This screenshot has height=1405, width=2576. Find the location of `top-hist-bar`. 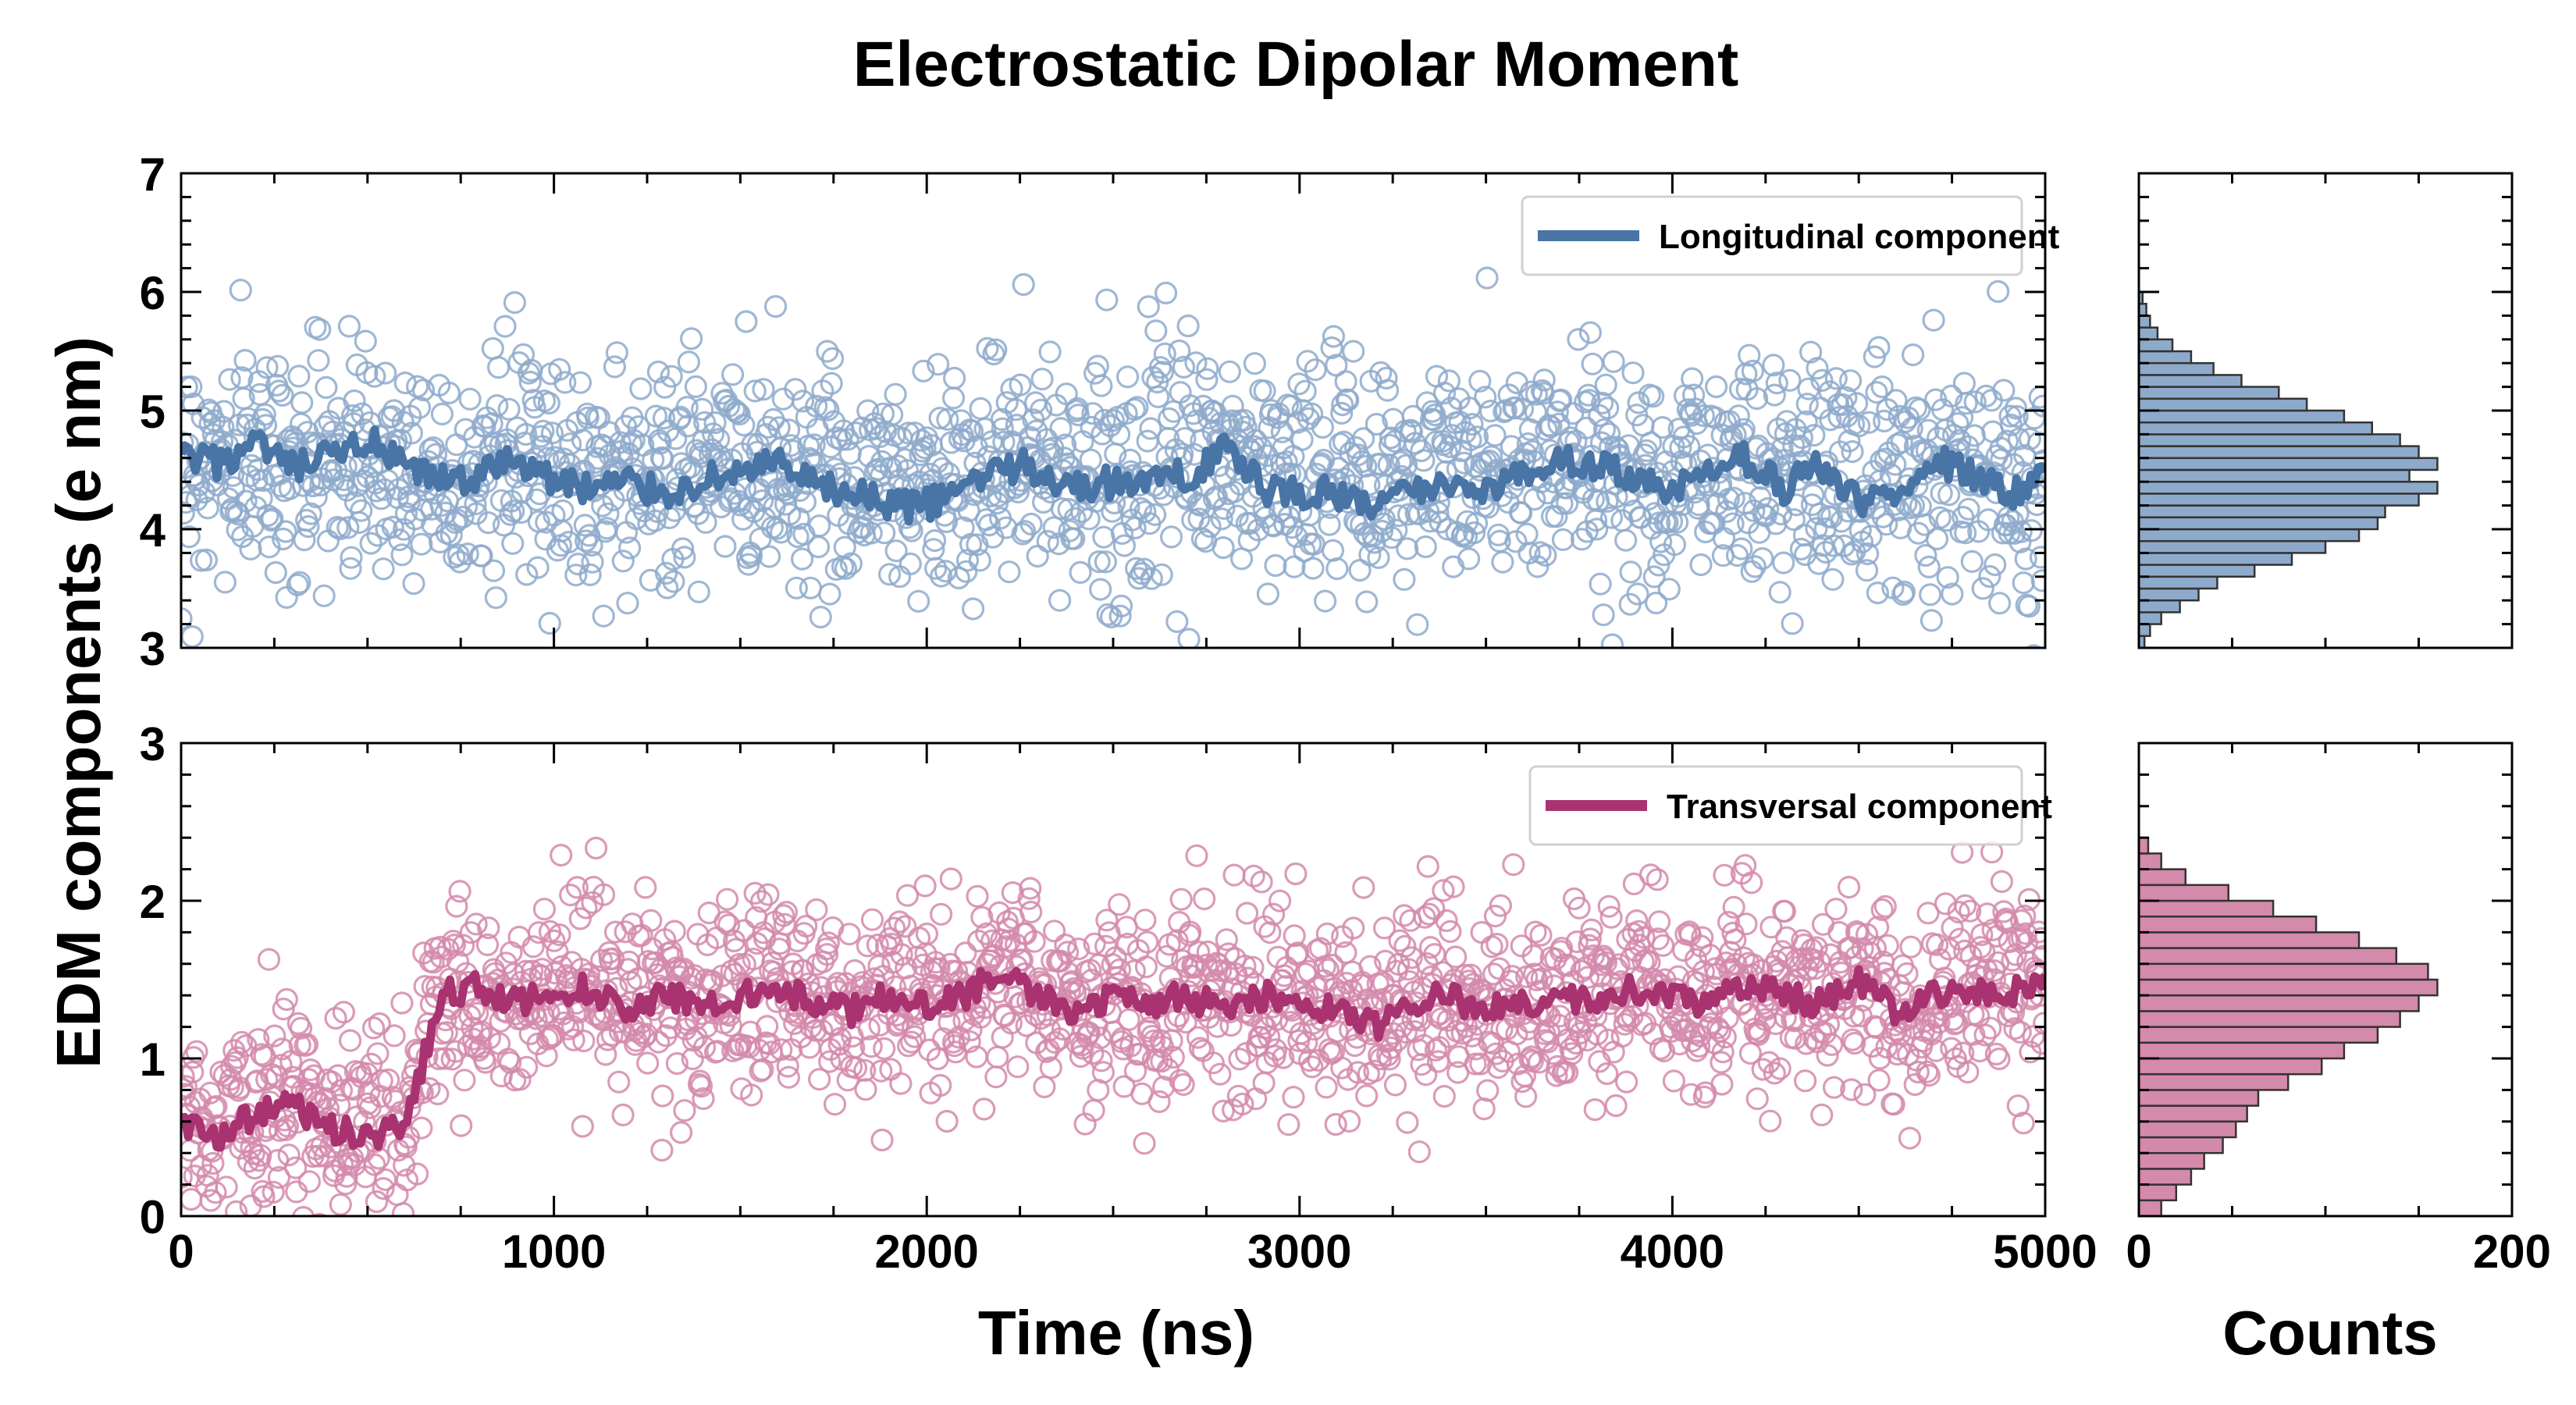

top-hist-bar is located at coordinates (2258, 523).